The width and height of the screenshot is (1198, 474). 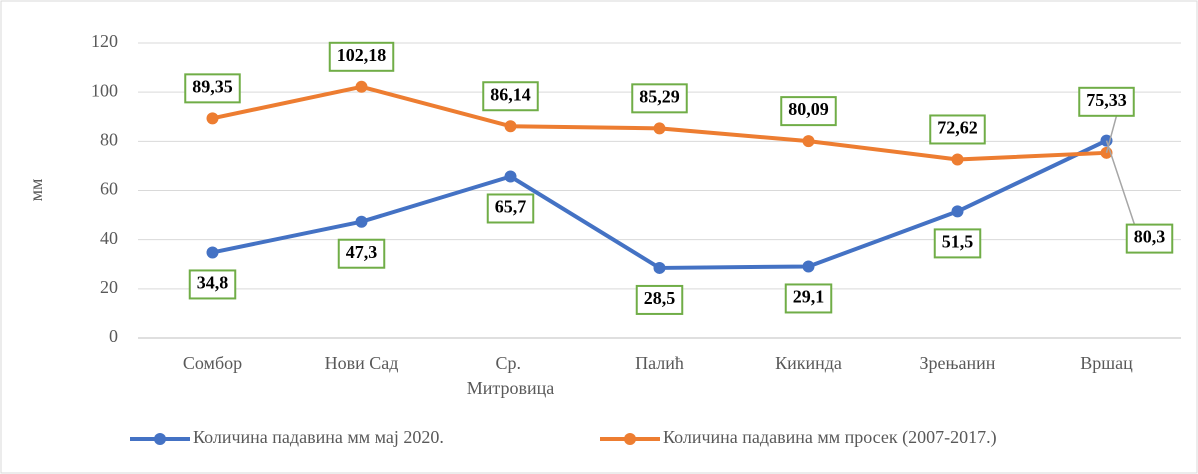 What do you see at coordinates (109, 287) in the screenshot?
I see `y-tick-label: 20` at bounding box center [109, 287].